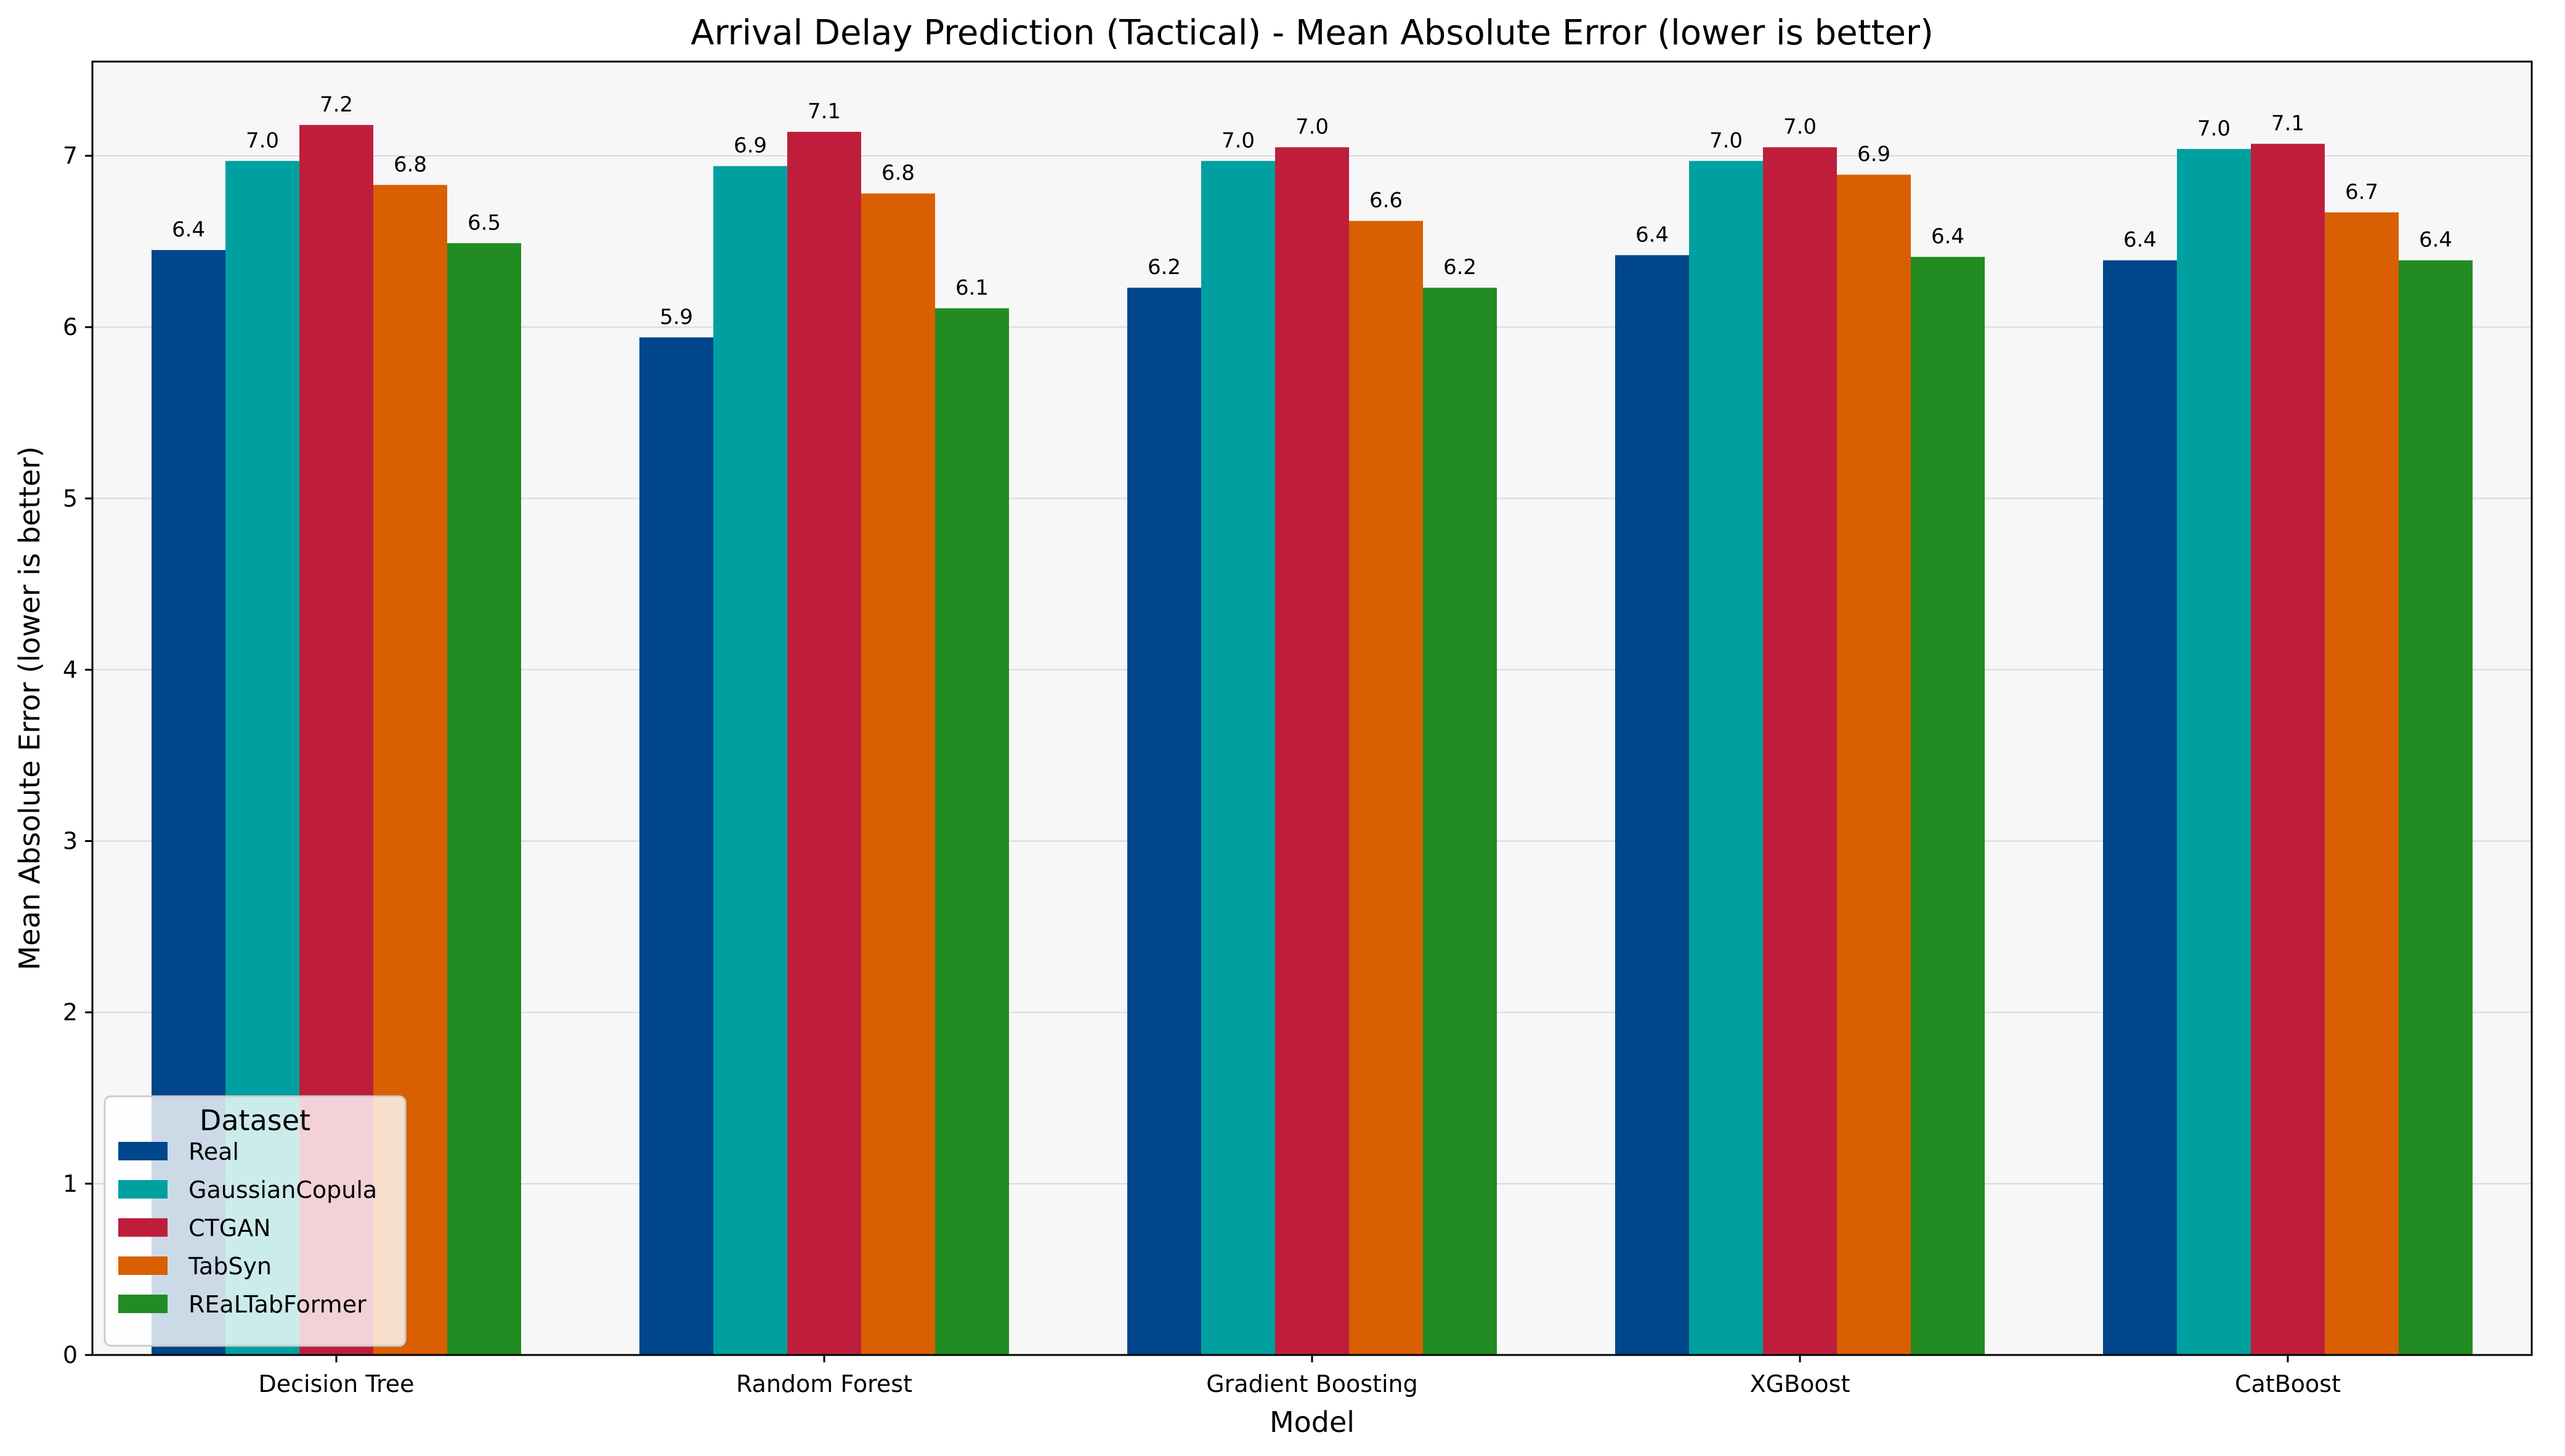 This screenshot has width=2565, height=1456. Describe the element at coordinates (2214, 752) in the screenshot. I see `bar-gaussiancopula-catboost` at that location.